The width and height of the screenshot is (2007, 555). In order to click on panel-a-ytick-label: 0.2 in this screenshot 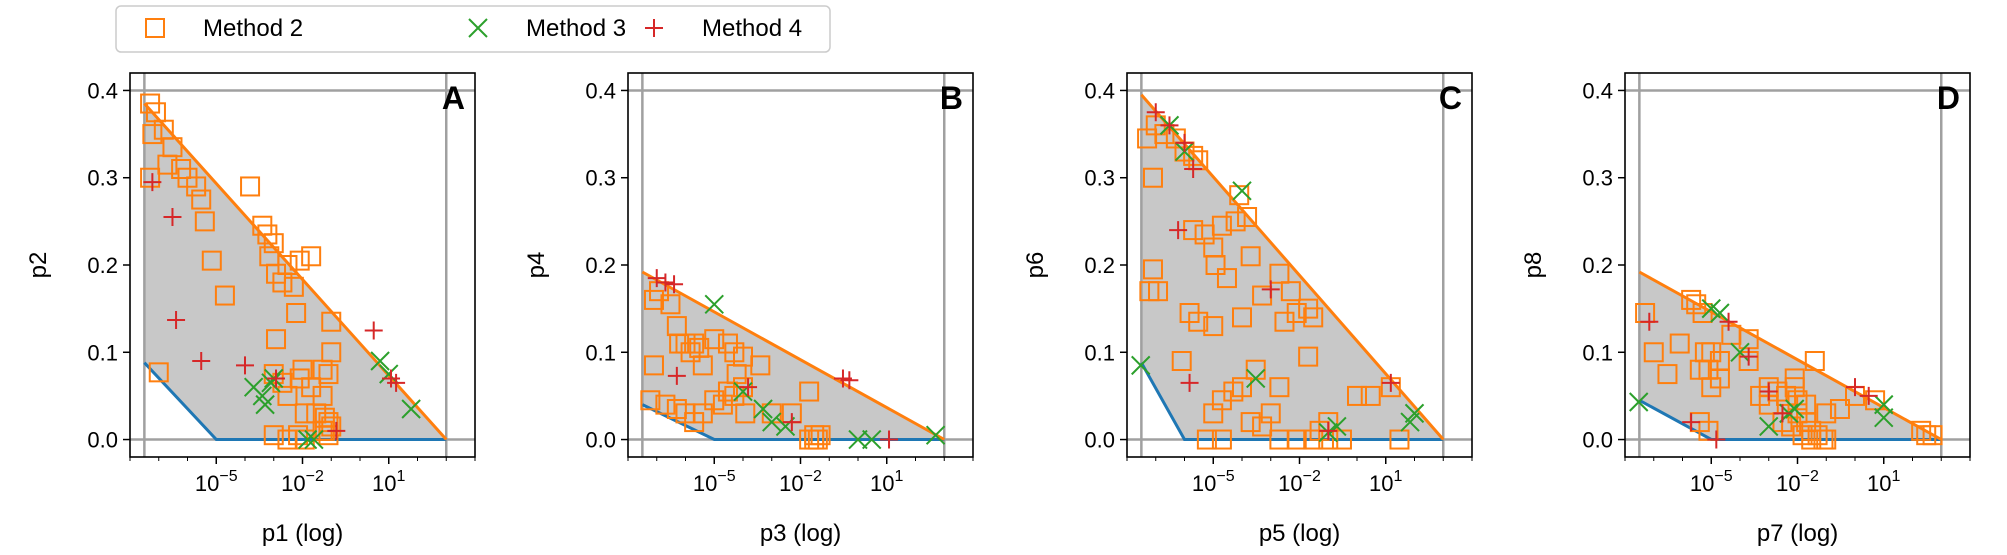, I will do `click(102, 265)`.